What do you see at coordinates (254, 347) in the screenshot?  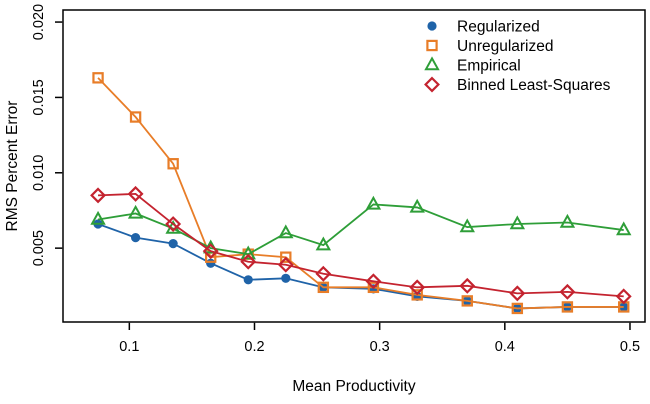 I see `x-tick-label: 0.2` at bounding box center [254, 347].